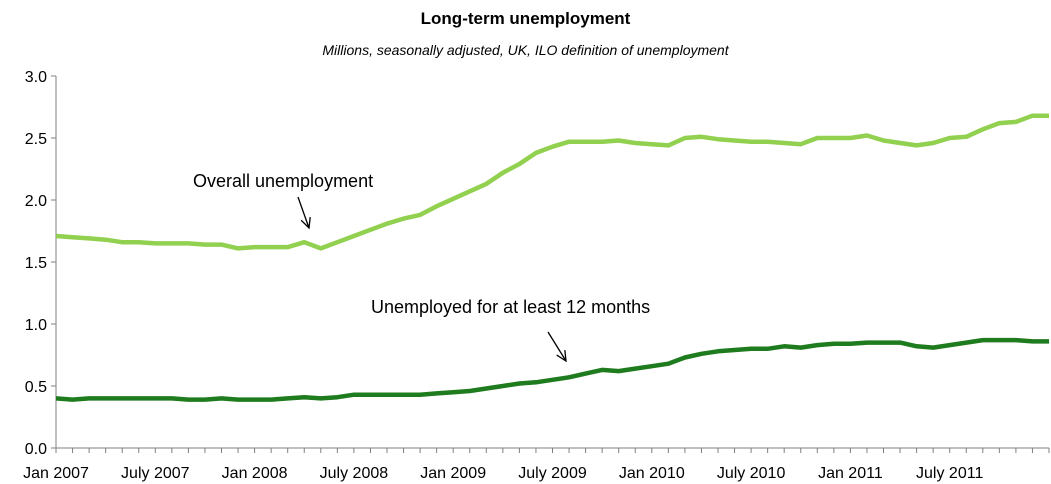  I want to click on x-tick-label: July 2010, so click(751, 473).